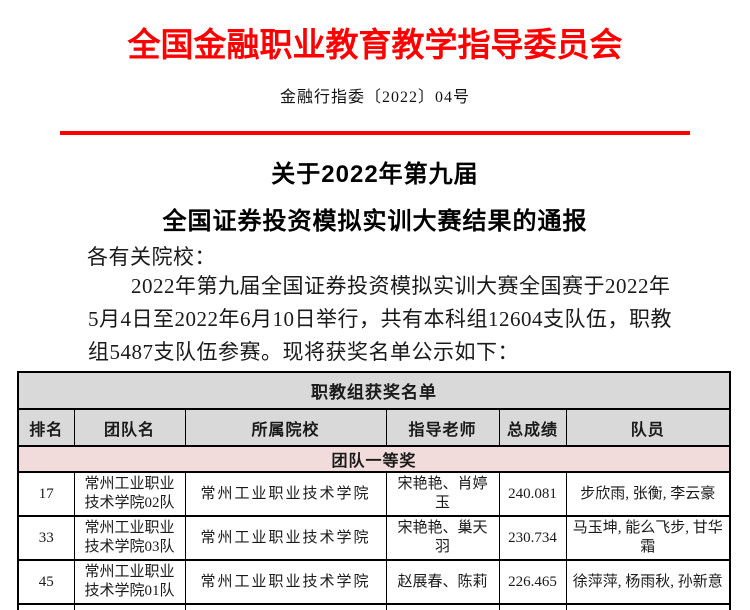 This screenshot has width=750, height=610. I want to click on award-section-row: 团队一等奖, so click(374, 459).